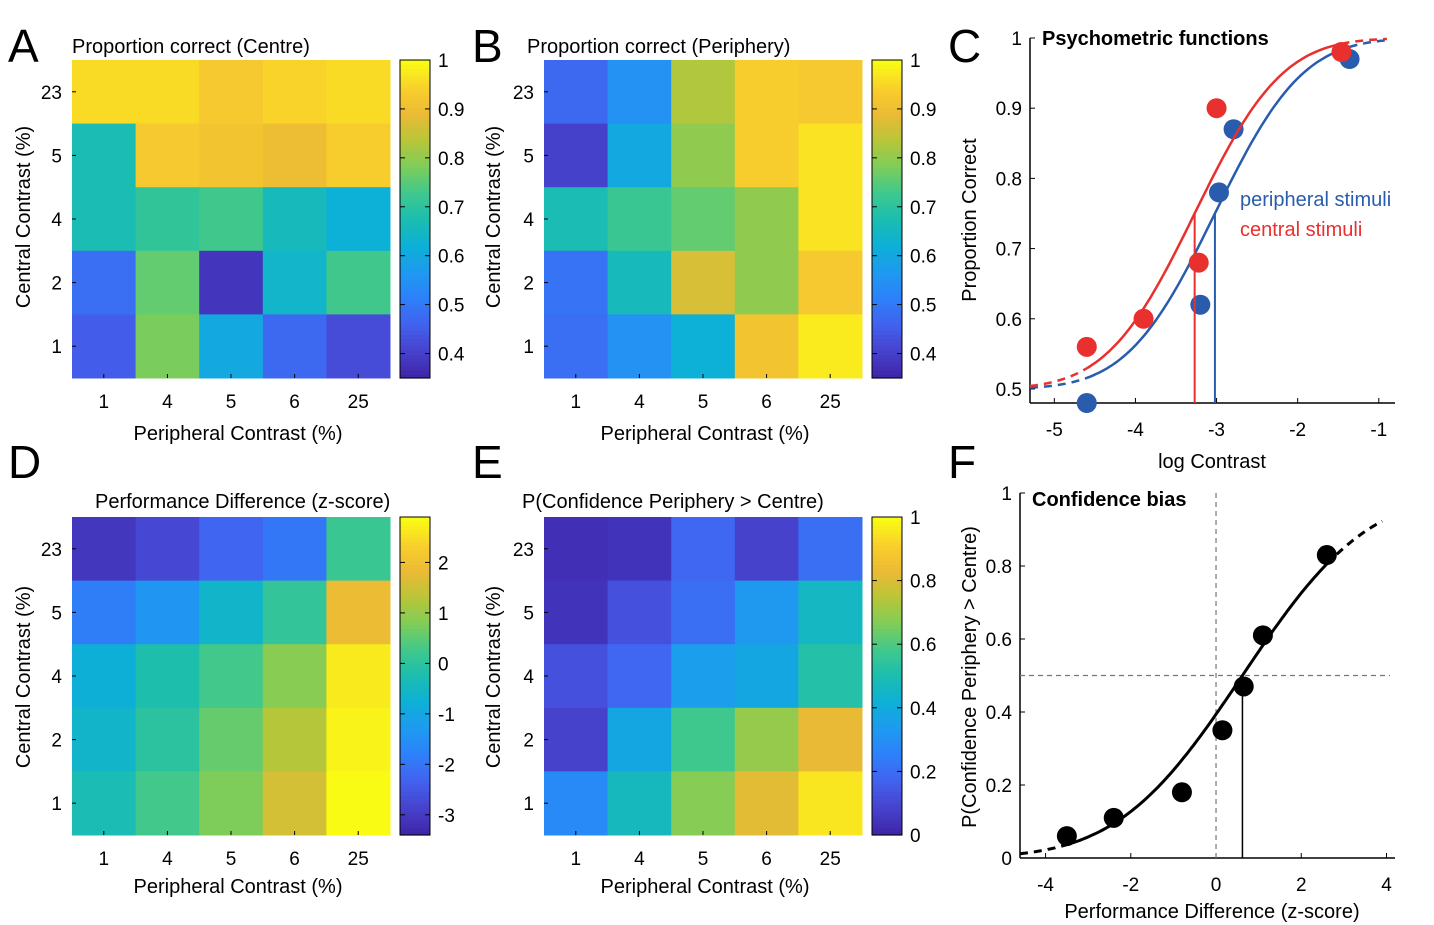  What do you see at coordinates (1006, 859) in the screenshot?
I see `y-tick-label: 0` at bounding box center [1006, 859].